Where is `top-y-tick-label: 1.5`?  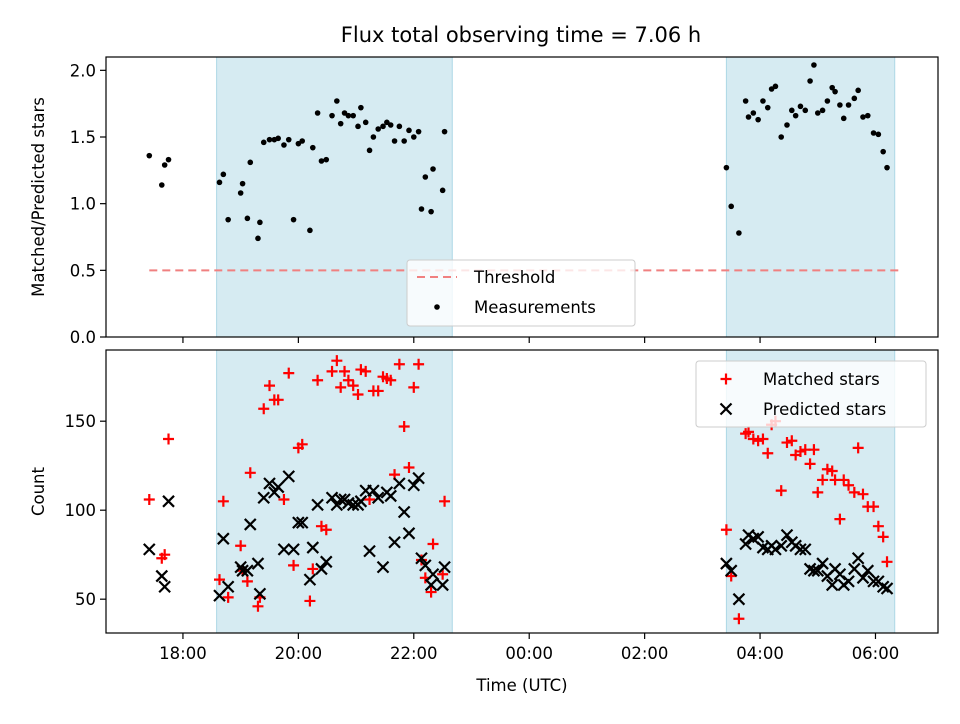 top-y-tick-label: 1.5 is located at coordinates (83, 137).